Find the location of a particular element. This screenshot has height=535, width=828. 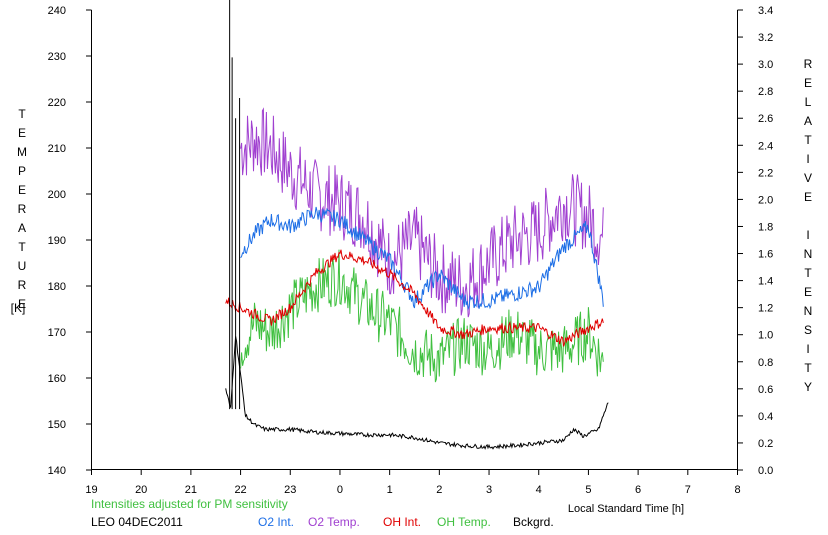

right-tick-label: 0.6 is located at coordinates (765, 390).